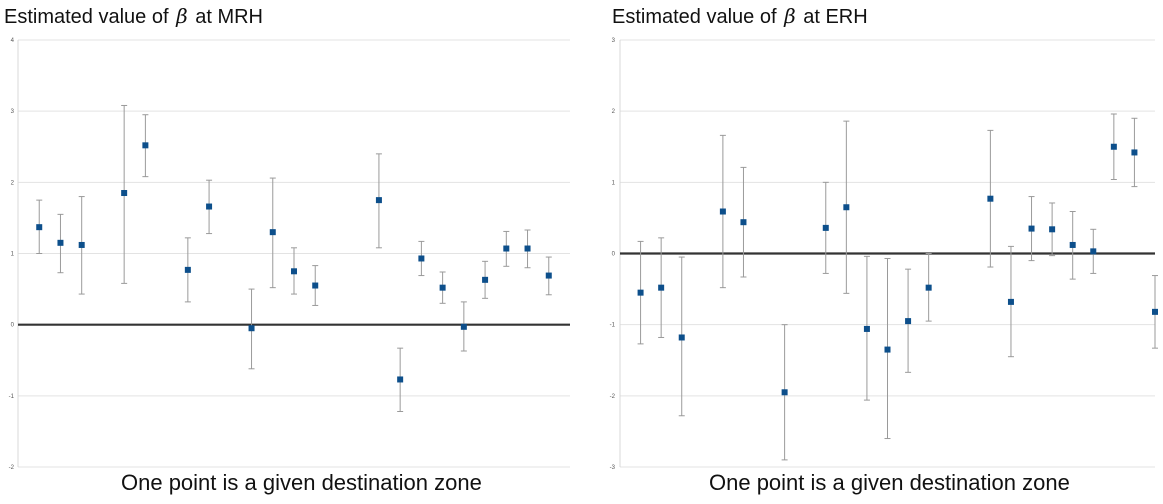 Image resolution: width=1163 pixels, height=504 pixels. Describe the element at coordinates (613, 467) in the screenshot. I see `erh-y-tick-label: -3` at that location.